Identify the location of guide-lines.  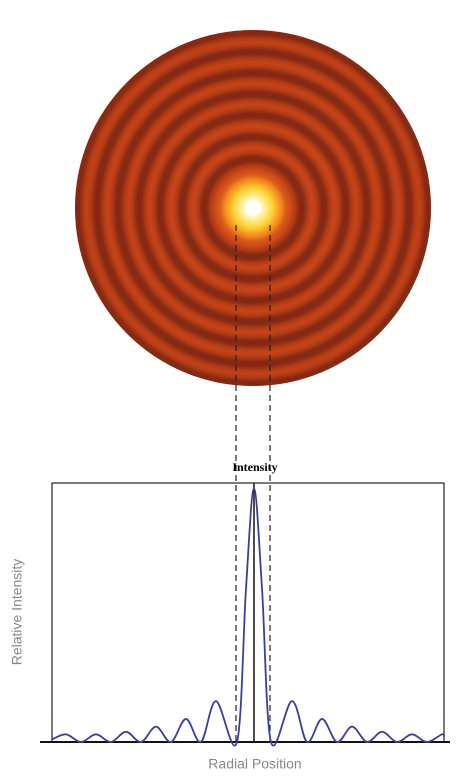
(253, 483).